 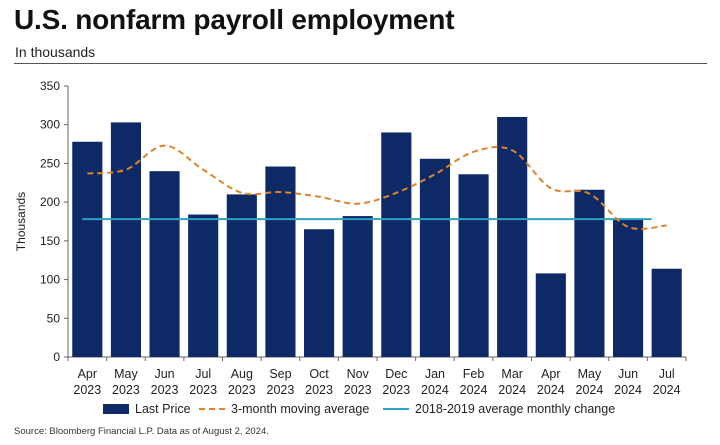 I want to click on y-tick-label: 350, so click(x=50, y=86).